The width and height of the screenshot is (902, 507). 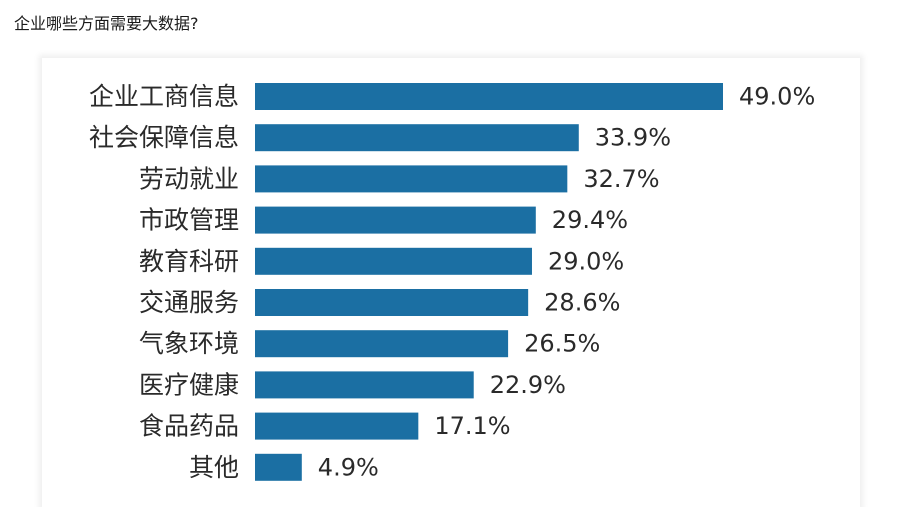 I want to click on page-heading: 企业哪些方面需要大数据?, so click(x=106, y=23).